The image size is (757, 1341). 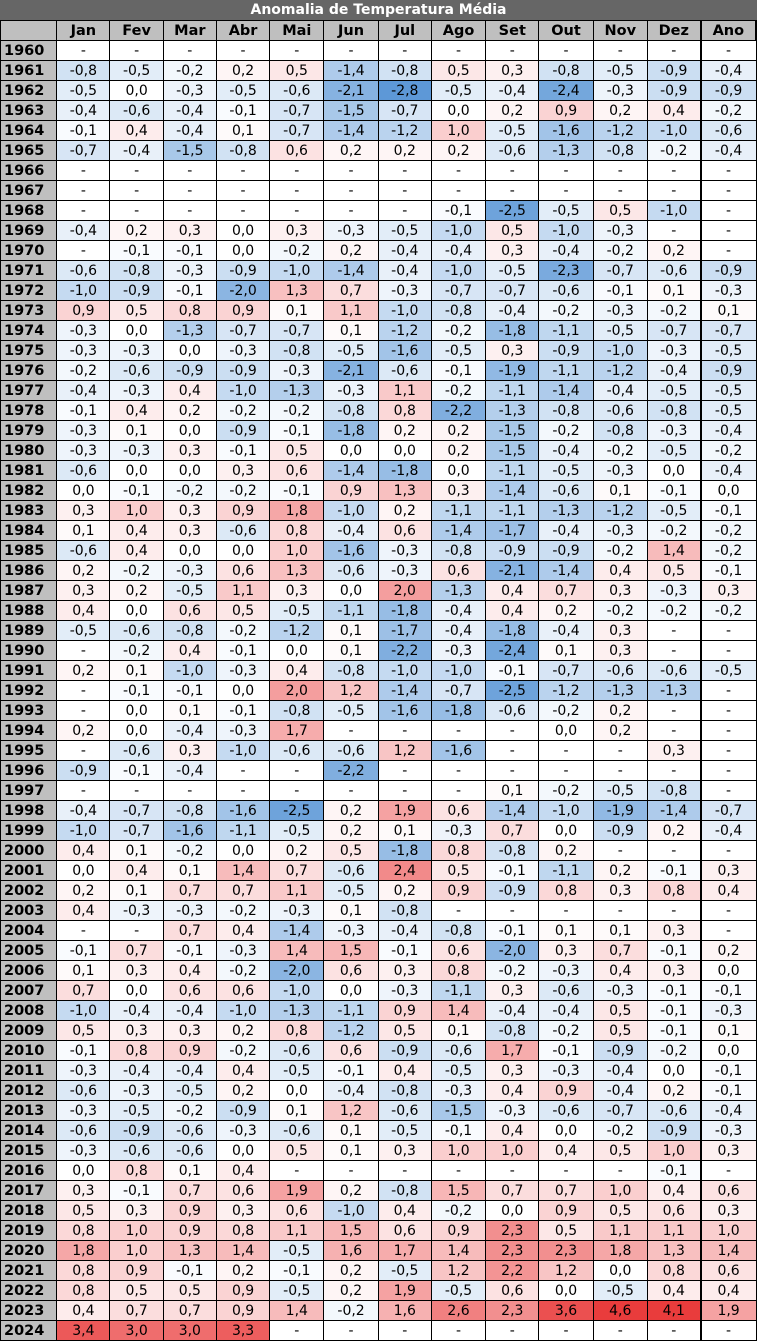 What do you see at coordinates (458, 970) in the screenshot?
I see `data-cell: 0,8` at bounding box center [458, 970].